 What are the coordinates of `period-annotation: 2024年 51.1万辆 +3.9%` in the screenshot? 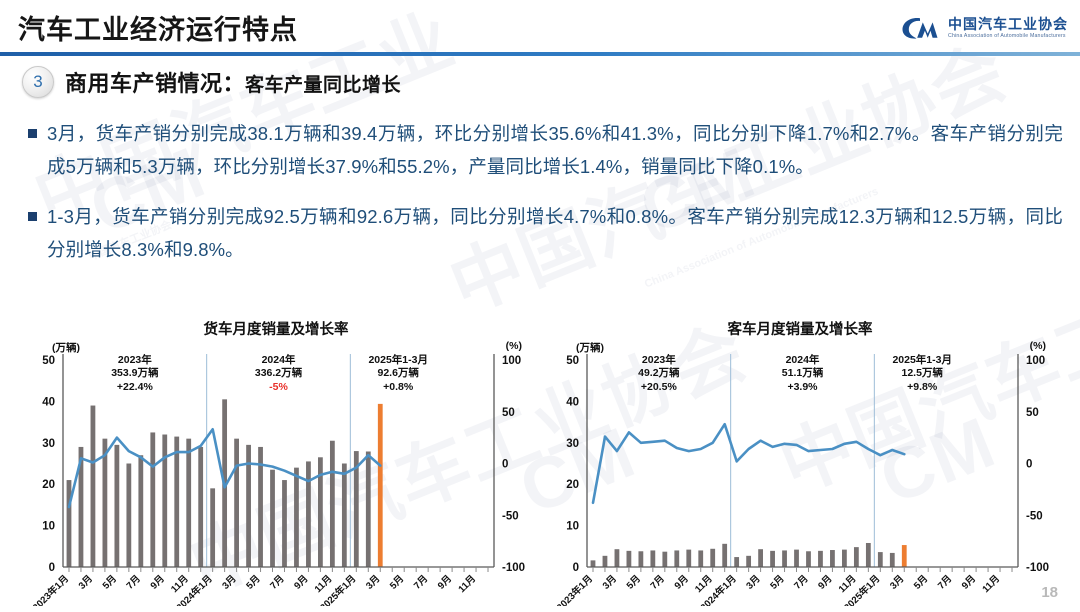 It's located at (803, 374).